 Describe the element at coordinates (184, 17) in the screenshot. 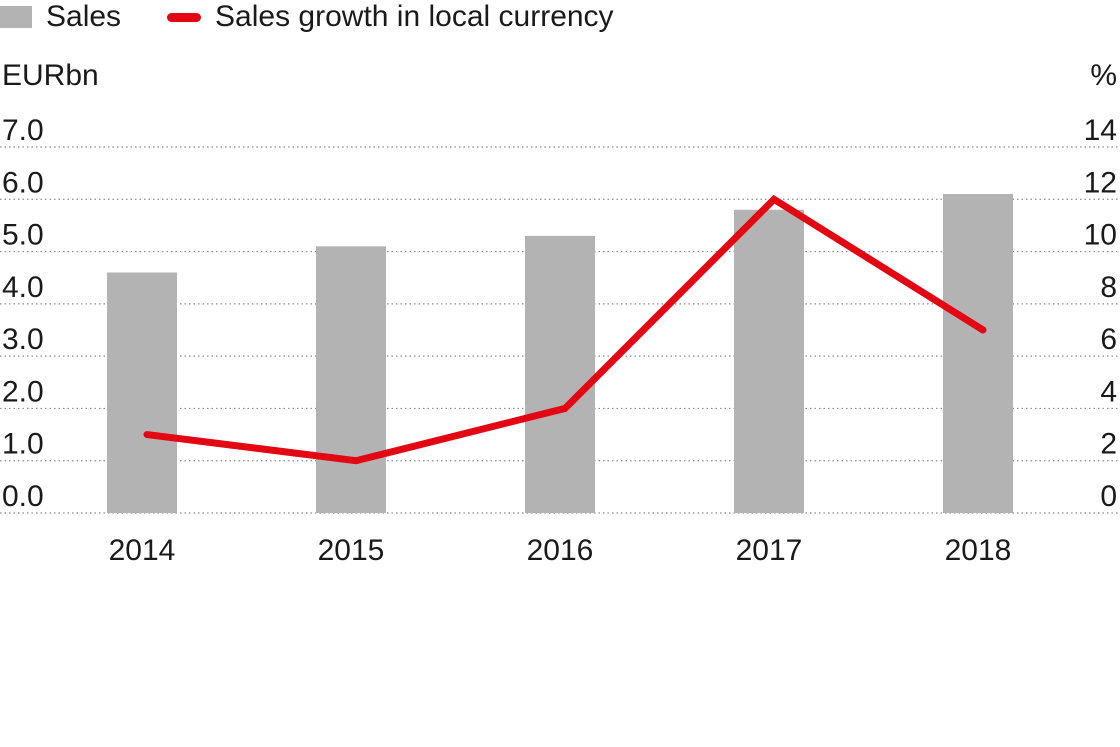

I see `legend-swatch-growth` at that location.